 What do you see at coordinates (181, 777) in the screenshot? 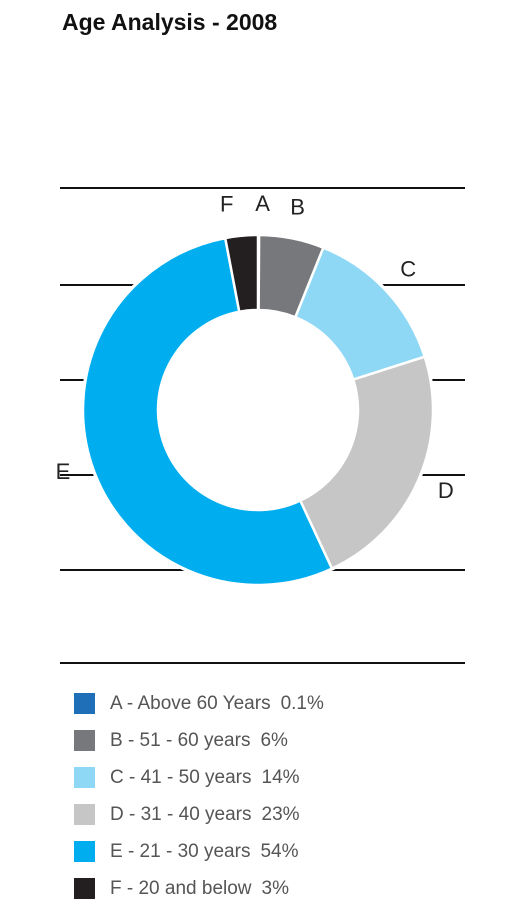
I see `legend-label: C - 41 - 50 years` at bounding box center [181, 777].